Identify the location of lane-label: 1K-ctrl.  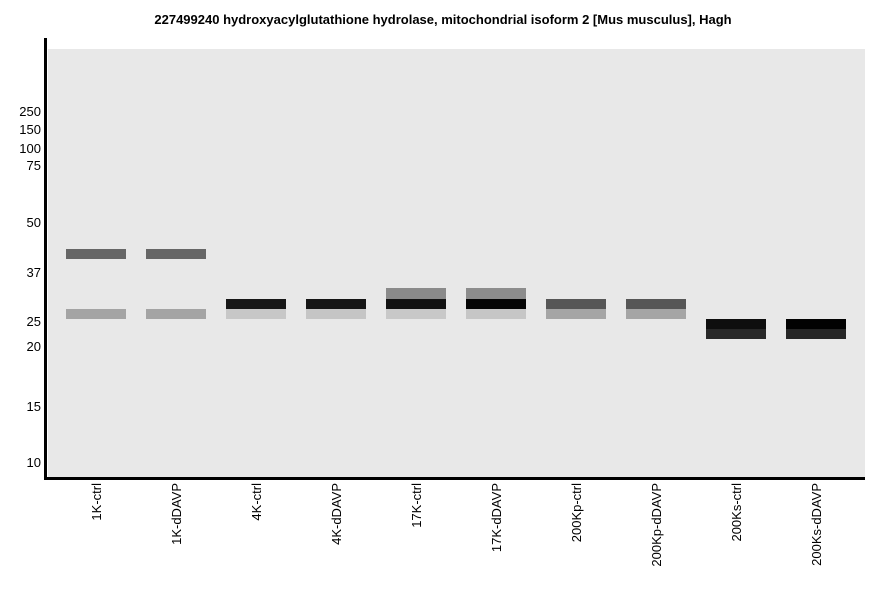
(96, 502).